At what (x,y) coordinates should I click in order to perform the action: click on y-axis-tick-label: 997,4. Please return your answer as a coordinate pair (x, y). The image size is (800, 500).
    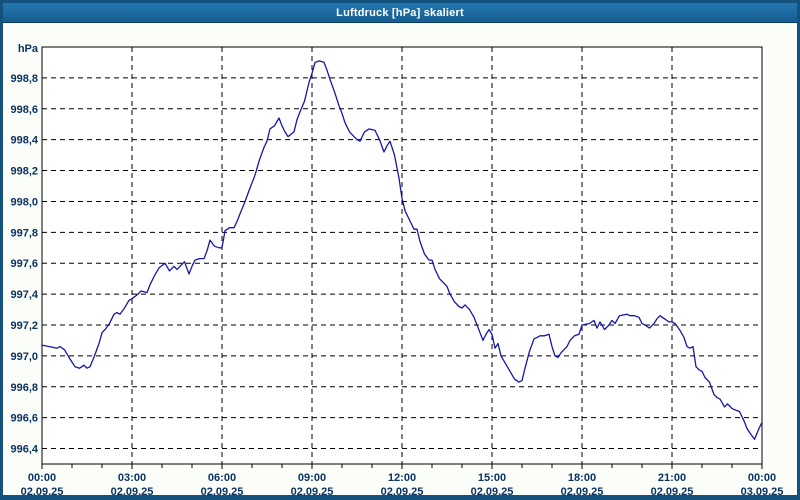
    Looking at the image, I should click on (24, 295).